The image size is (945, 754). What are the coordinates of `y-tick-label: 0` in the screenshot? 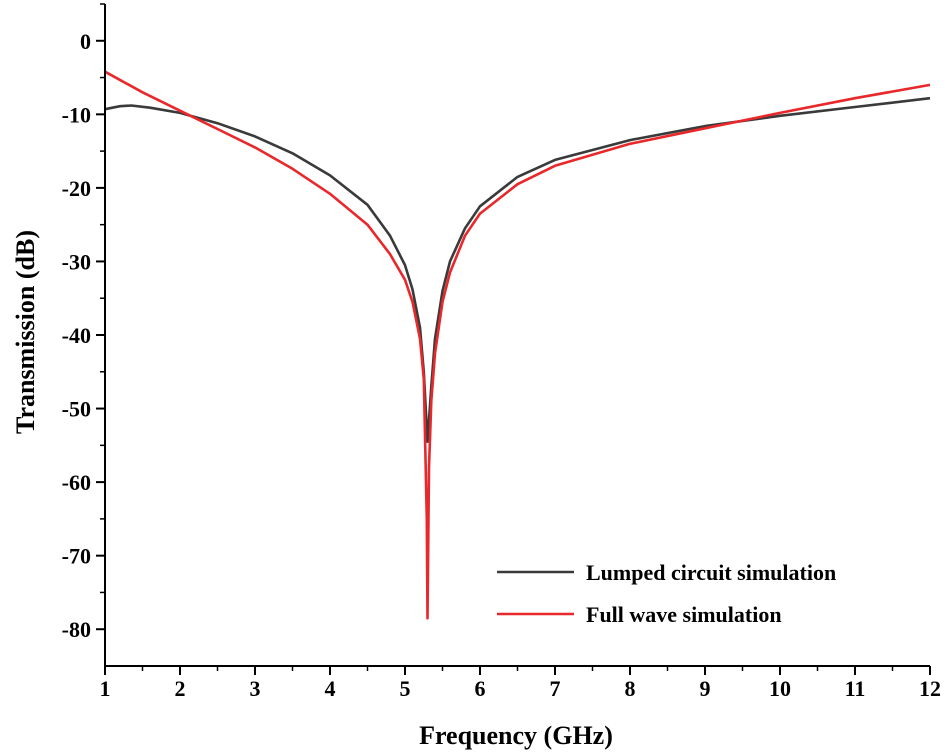 It's located at (85, 41).